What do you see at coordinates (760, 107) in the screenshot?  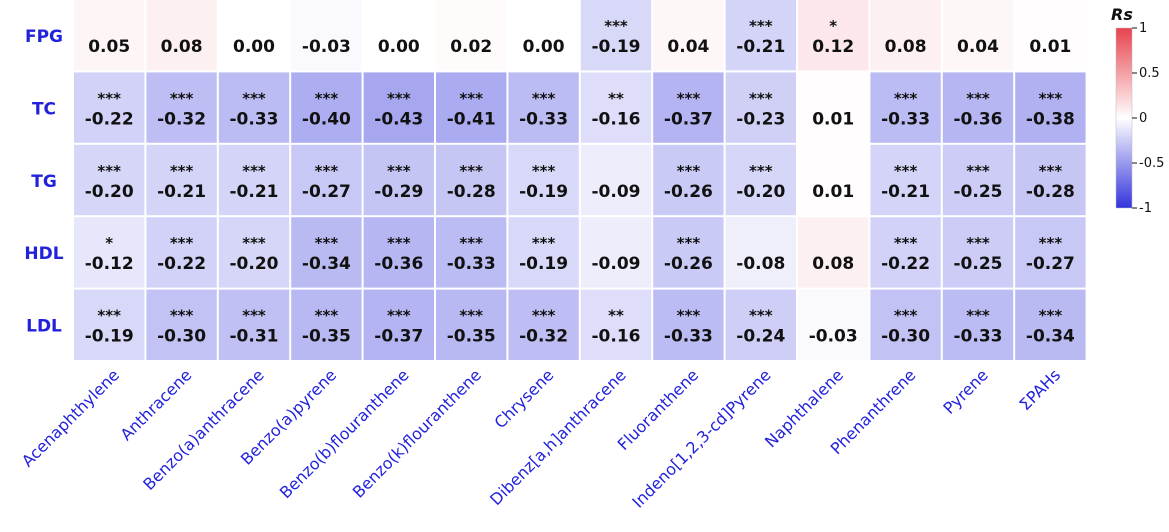 I see `heatmap-cell: -0.23 ***` at bounding box center [760, 107].